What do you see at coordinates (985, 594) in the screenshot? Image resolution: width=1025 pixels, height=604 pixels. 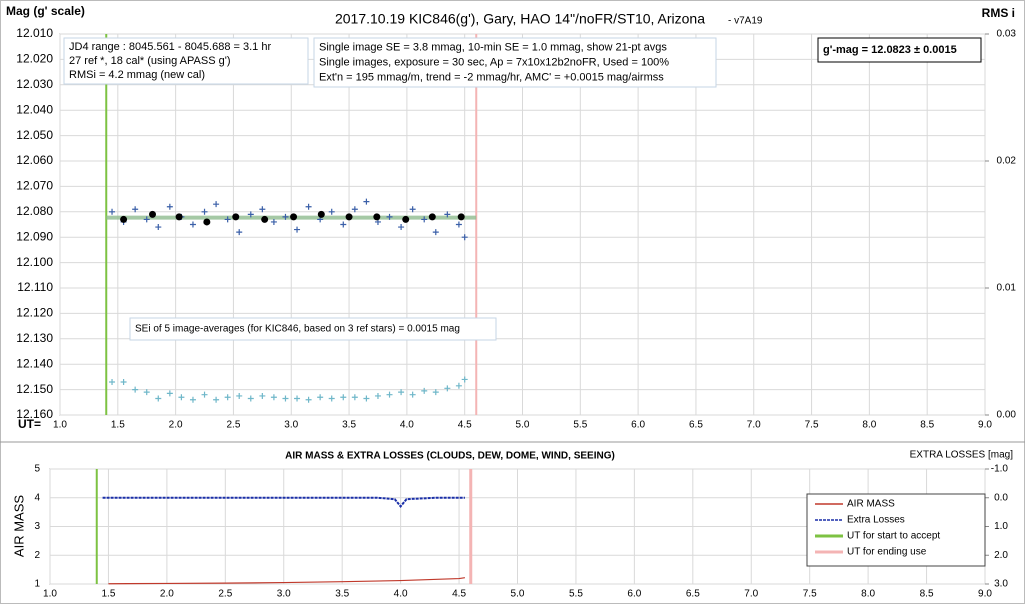 I see `x-tick-label: 9.0` at bounding box center [985, 594].